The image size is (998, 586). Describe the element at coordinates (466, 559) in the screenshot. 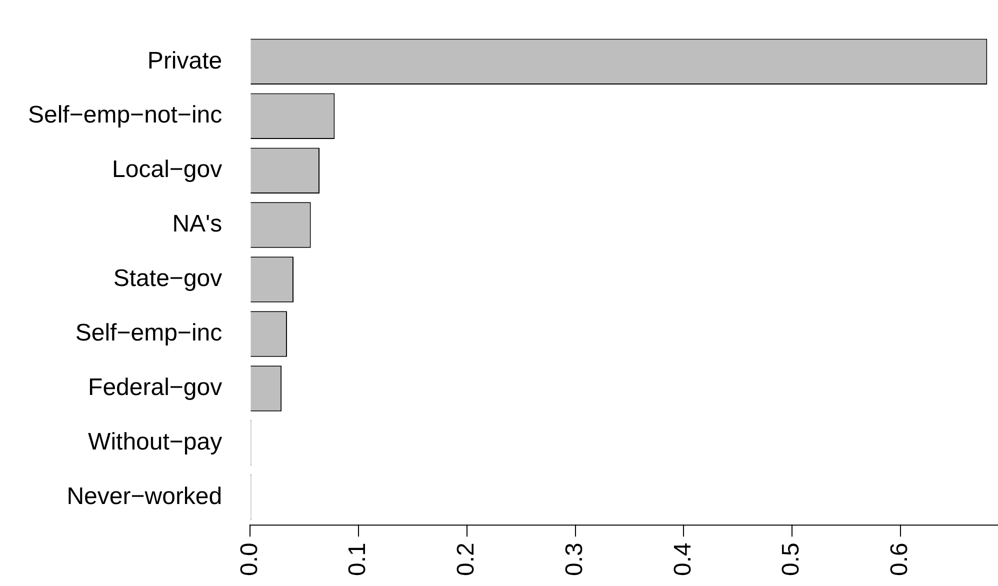

I see `x-tick-label: 0.2` at that location.